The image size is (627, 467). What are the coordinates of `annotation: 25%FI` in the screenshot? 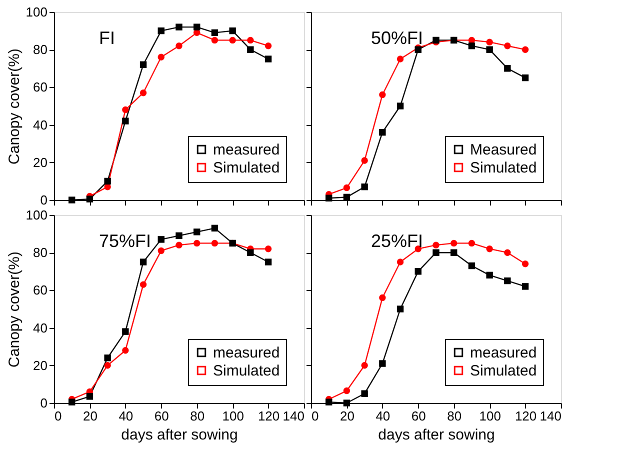 It's located at (397, 241).